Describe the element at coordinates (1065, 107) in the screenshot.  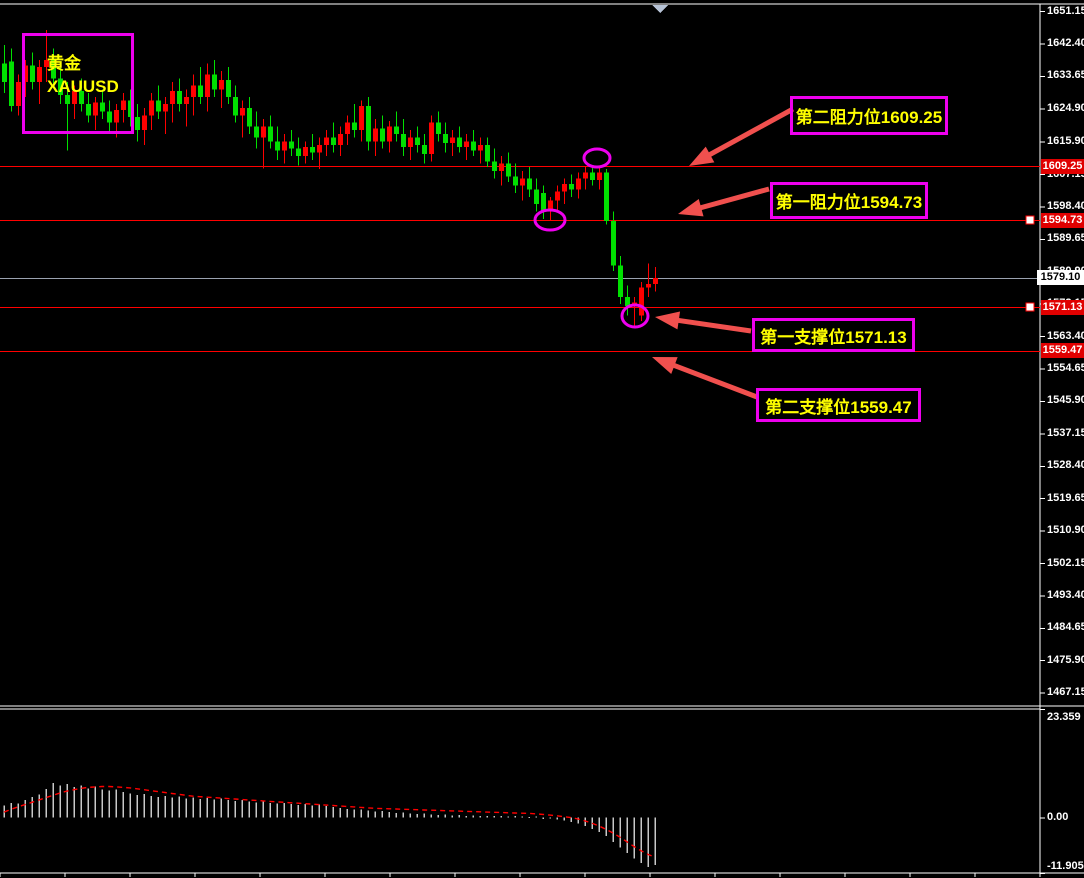
I see `price-axis-label: 1624.90` at that location.